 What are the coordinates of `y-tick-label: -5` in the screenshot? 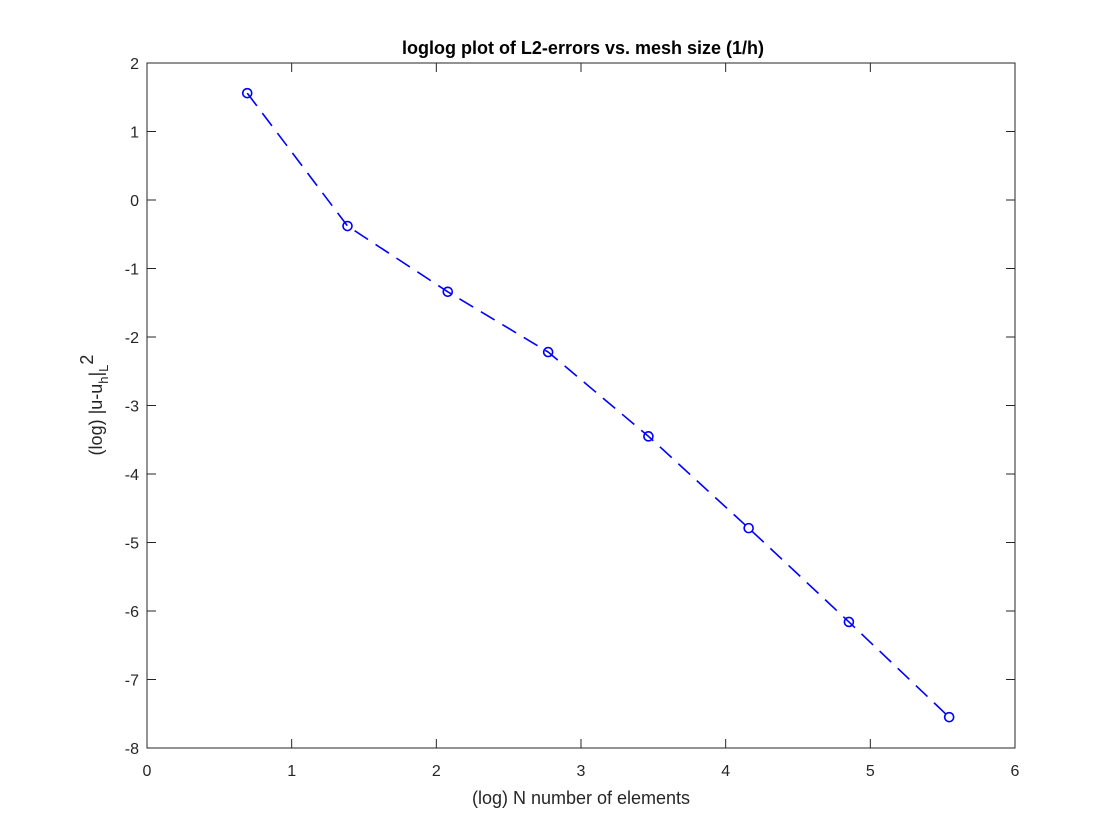 It's located at (132, 544).